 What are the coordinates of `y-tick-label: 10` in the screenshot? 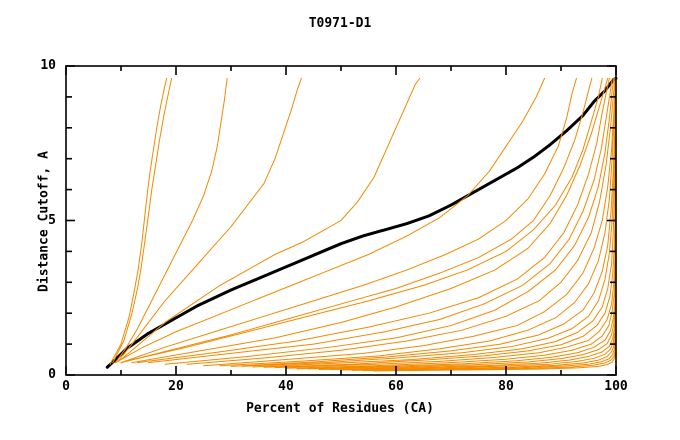 It's located at (48, 65).